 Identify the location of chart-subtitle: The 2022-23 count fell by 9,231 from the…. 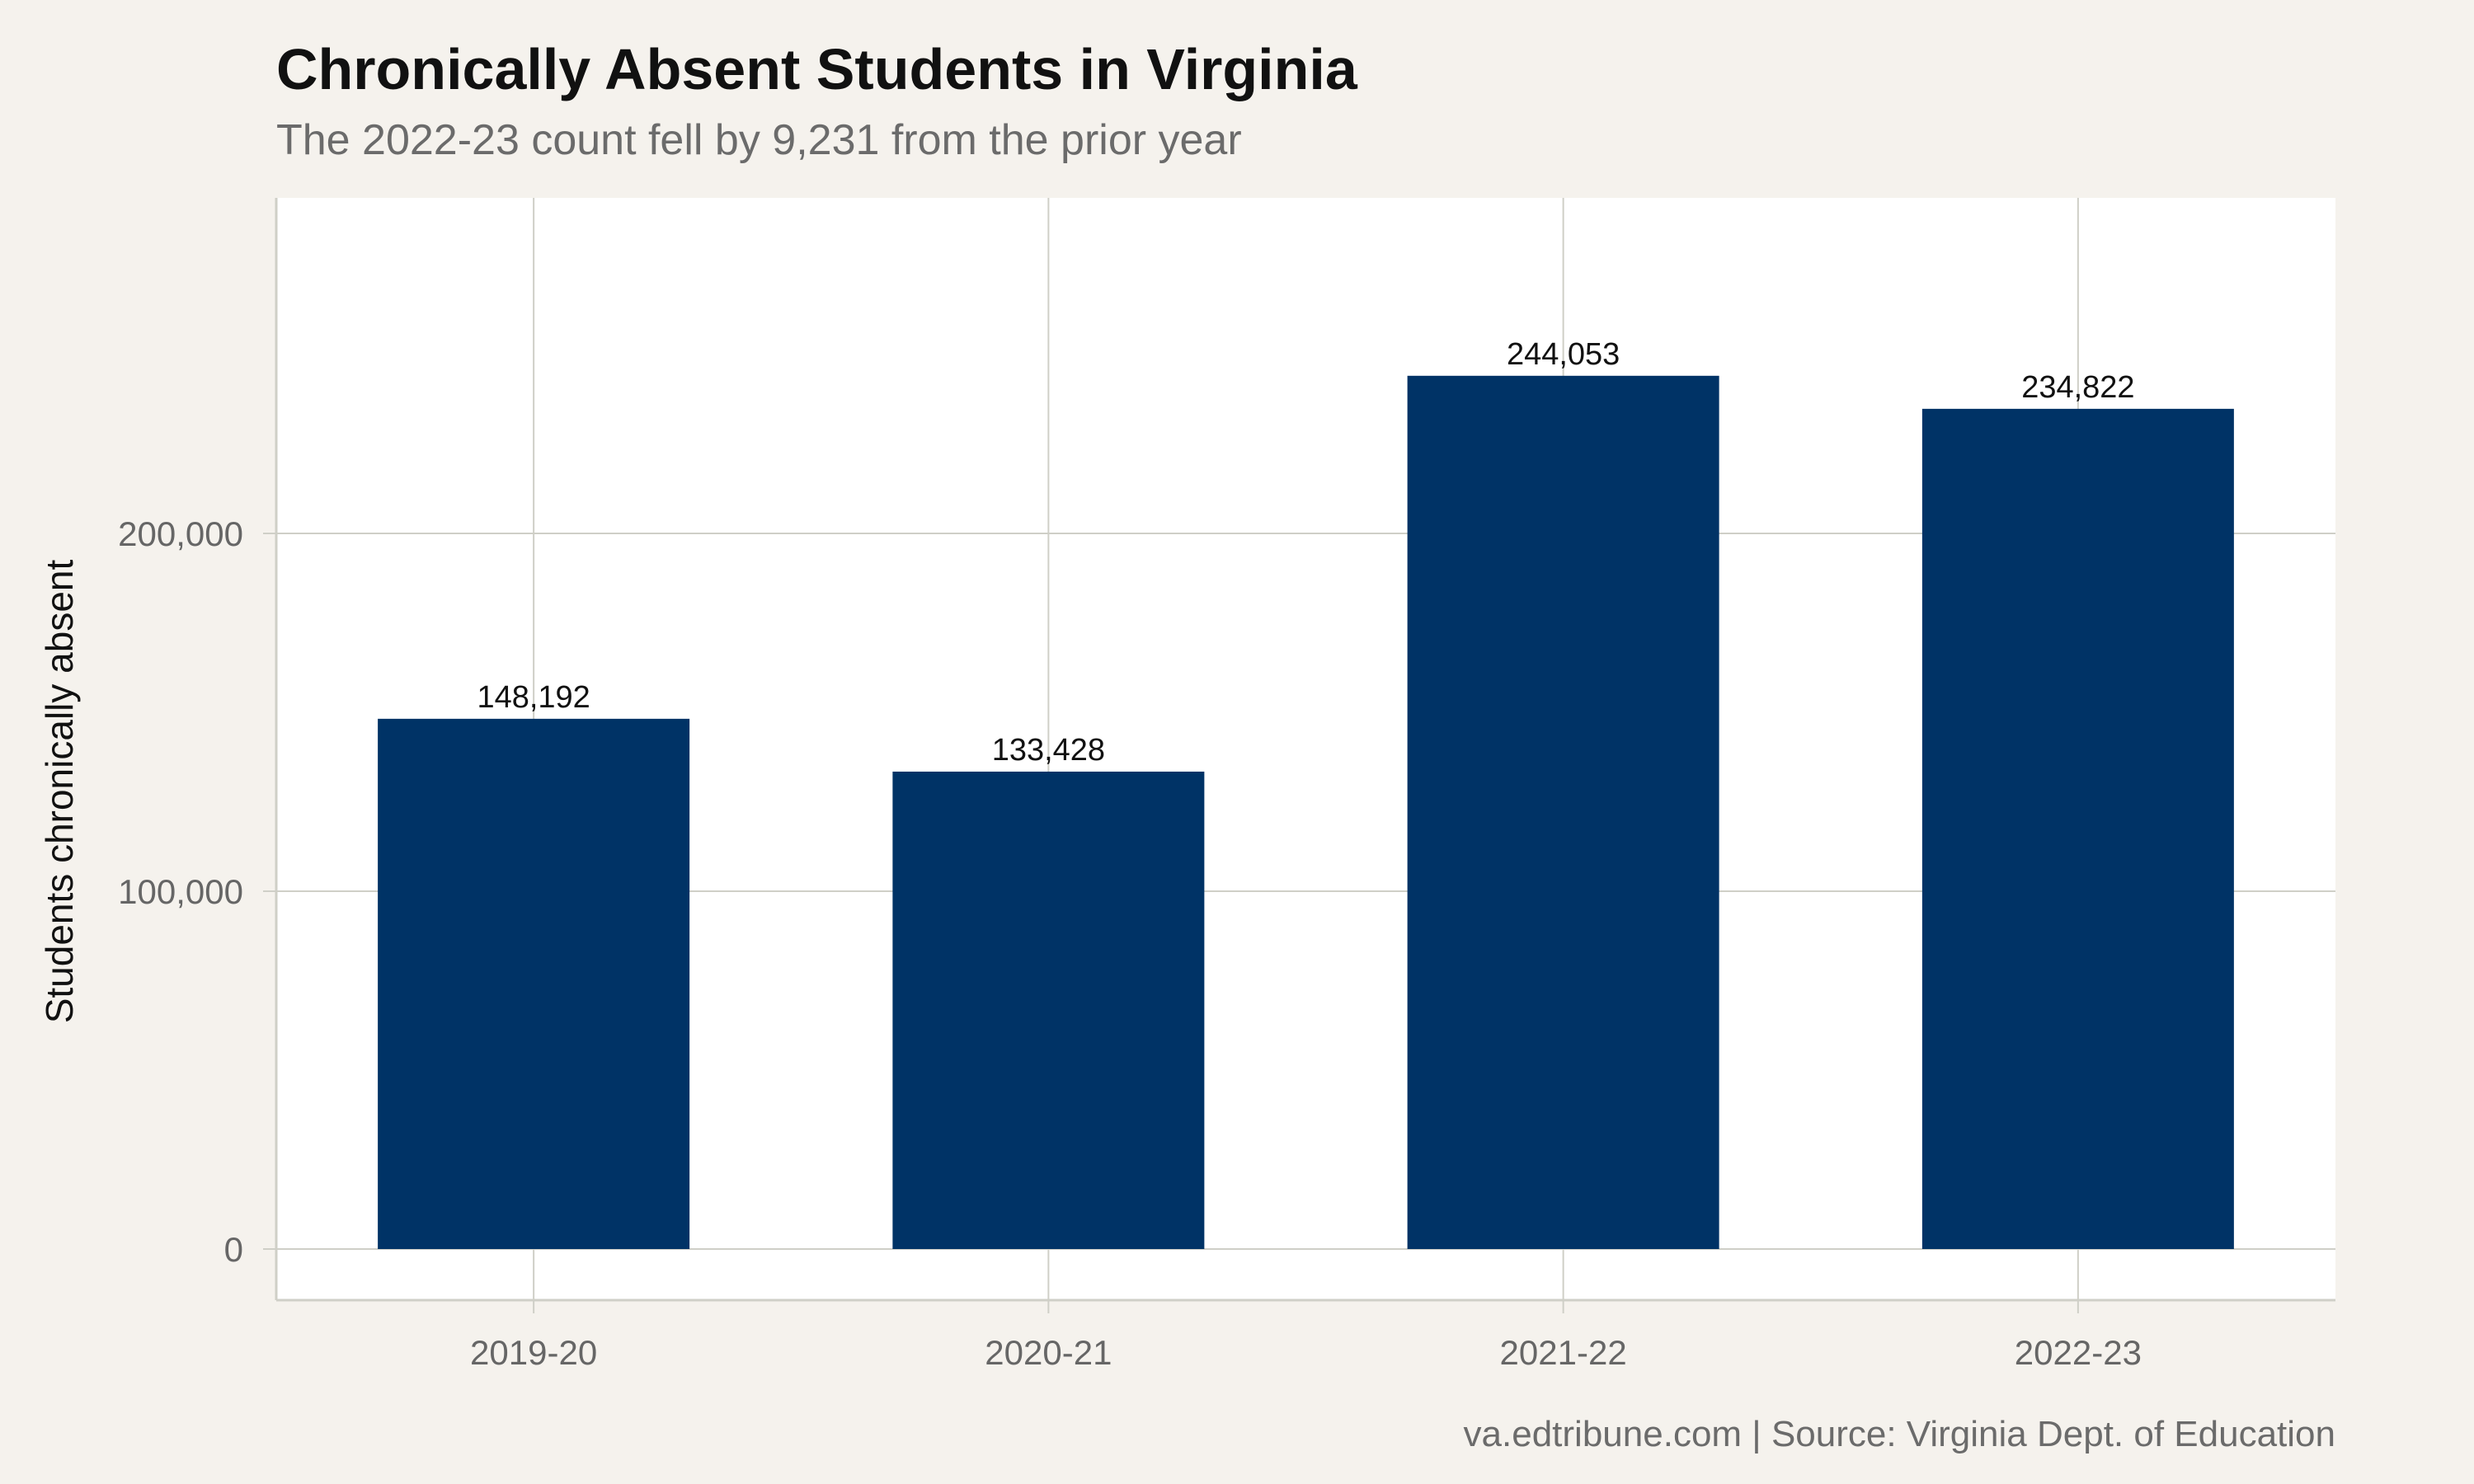
(759, 140).